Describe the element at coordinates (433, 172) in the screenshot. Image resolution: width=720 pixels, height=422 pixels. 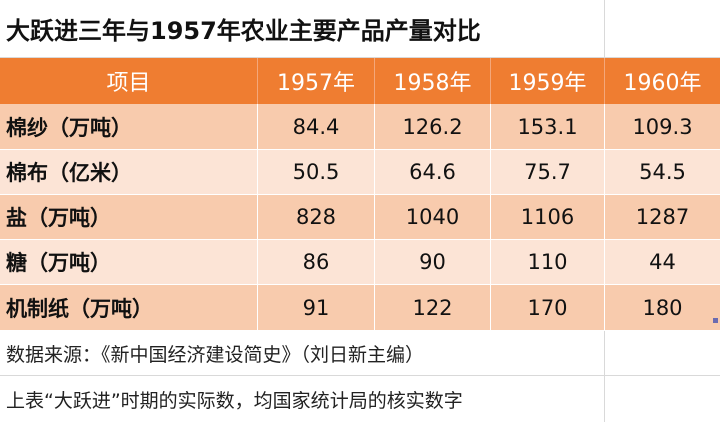
I see `table-cell: 64.6` at that location.